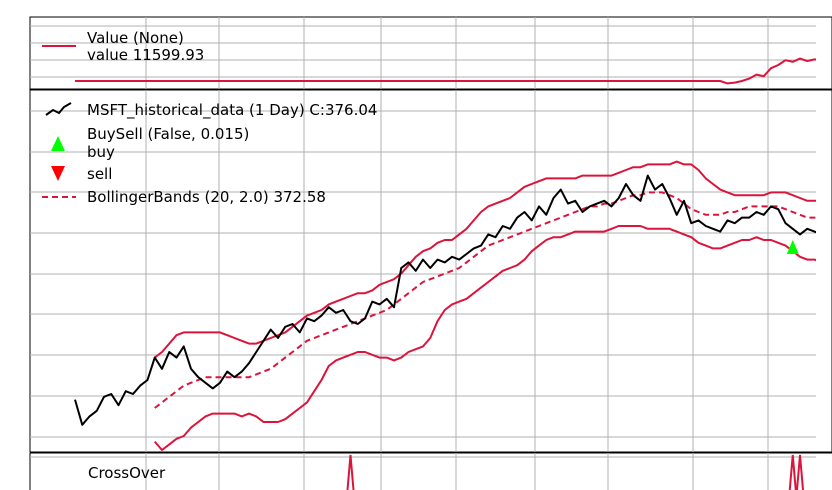  What do you see at coordinates (58, 173) in the screenshot?
I see `sell-triangle-icon` at bounding box center [58, 173].